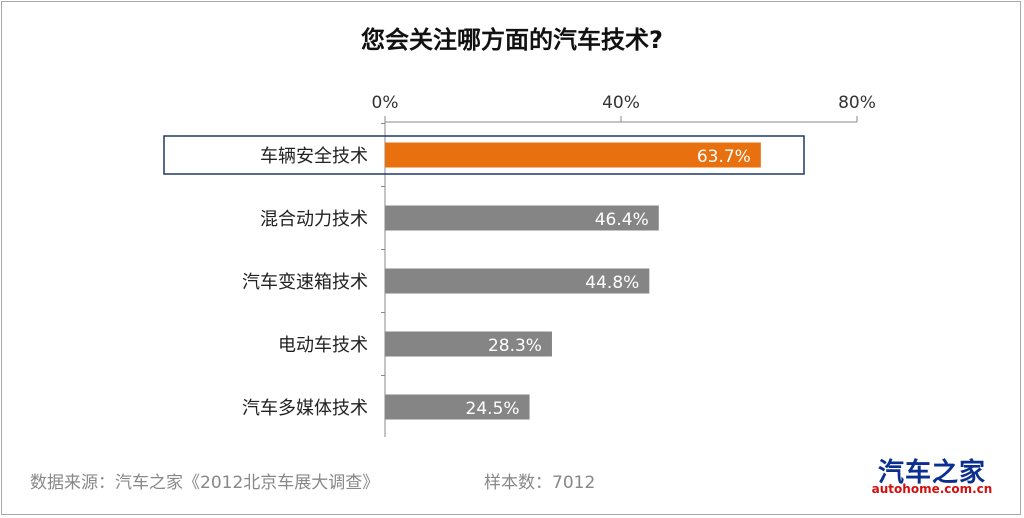 Image resolution: width=1024 pixels, height=518 pixels. I want to click on category-label: 电动车技术, so click(323, 345).